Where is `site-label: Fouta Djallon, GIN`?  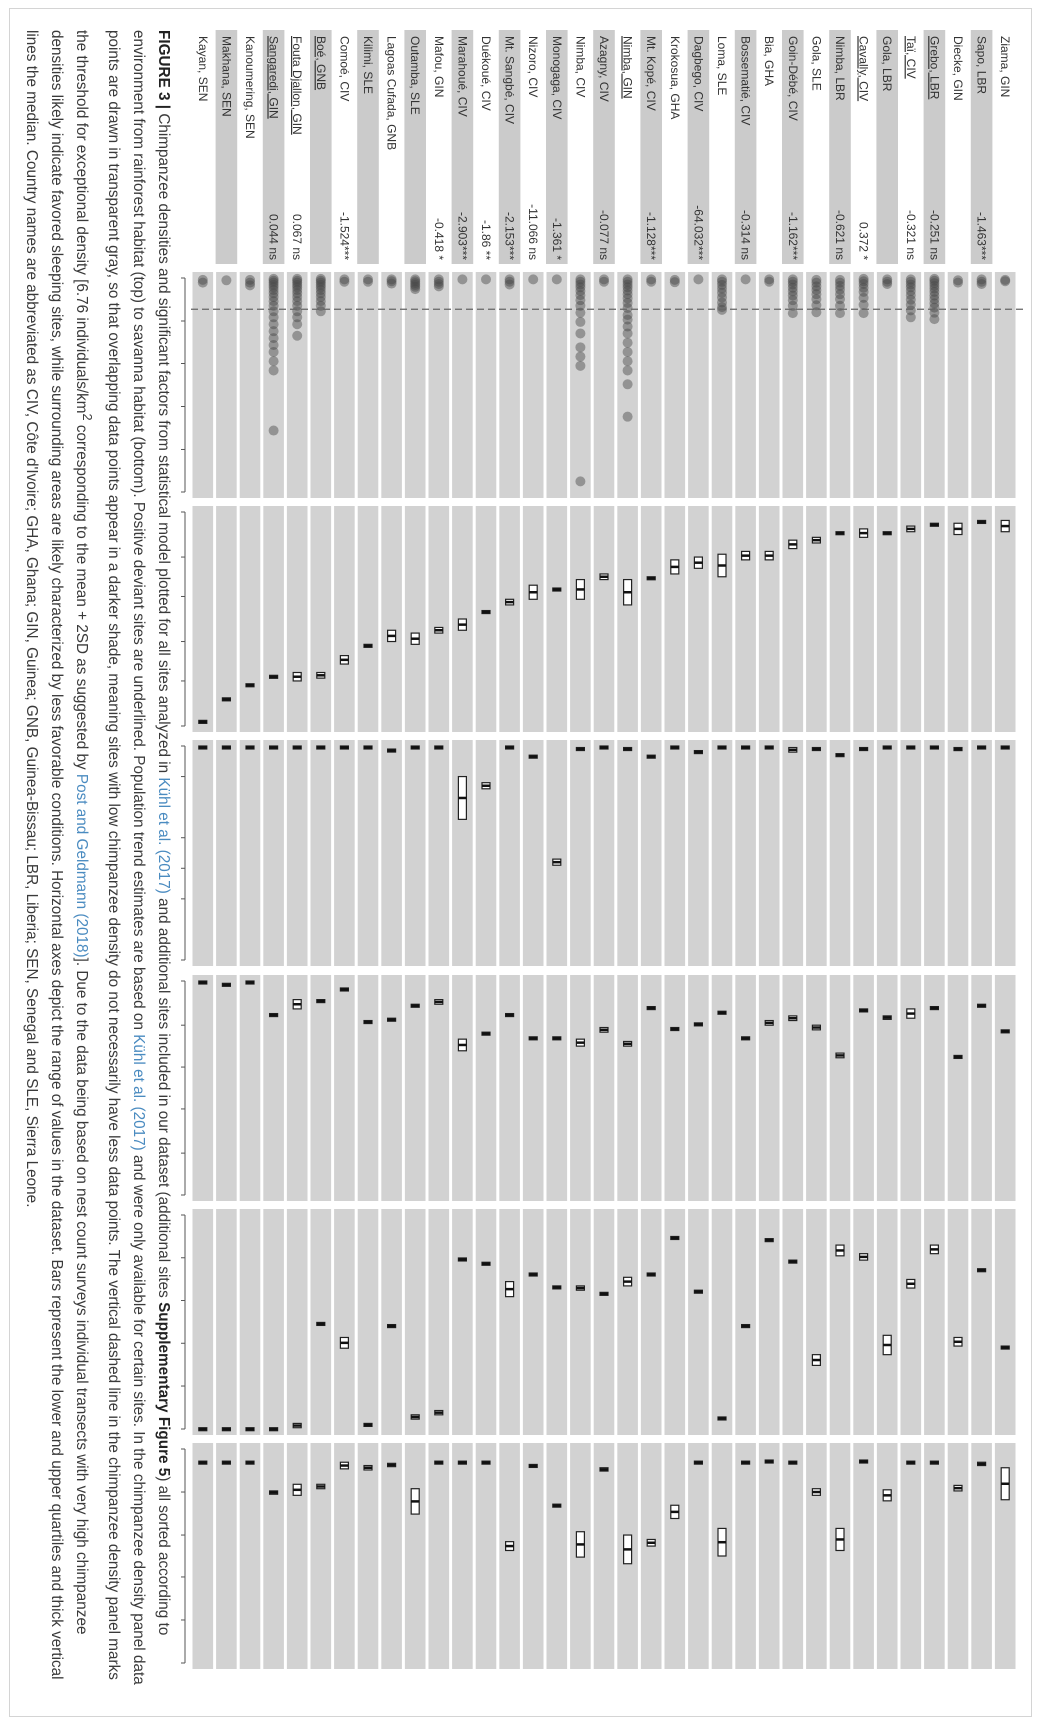
site-label: Fouta Djallon, GIN is located at coordinates (297, 85).